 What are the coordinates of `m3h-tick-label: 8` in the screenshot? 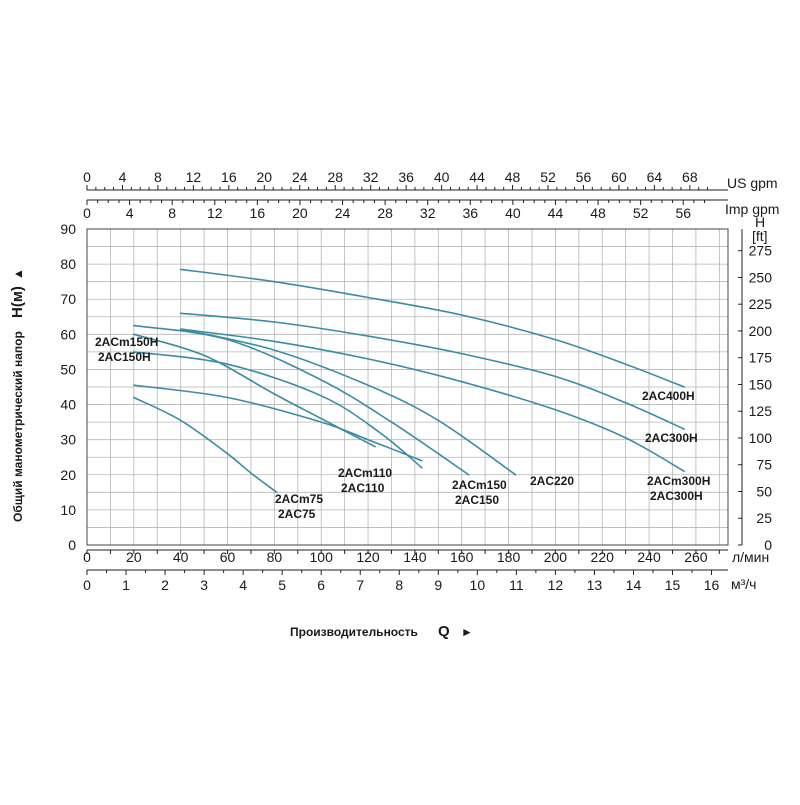 It's located at (399, 585).